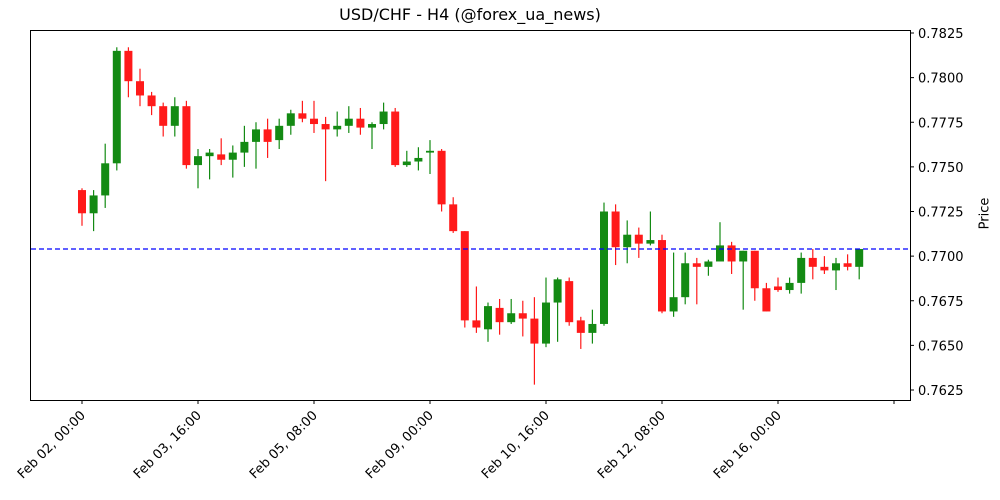 The image size is (1000, 500). I want to click on x-tick-label: Feb 10, 16:00, so click(516, 445).